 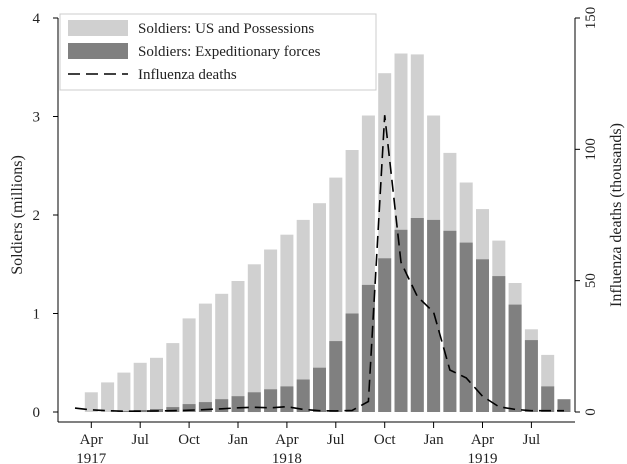 I want to click on x-tick-label-5: Jul, so click(x=336, y=440).